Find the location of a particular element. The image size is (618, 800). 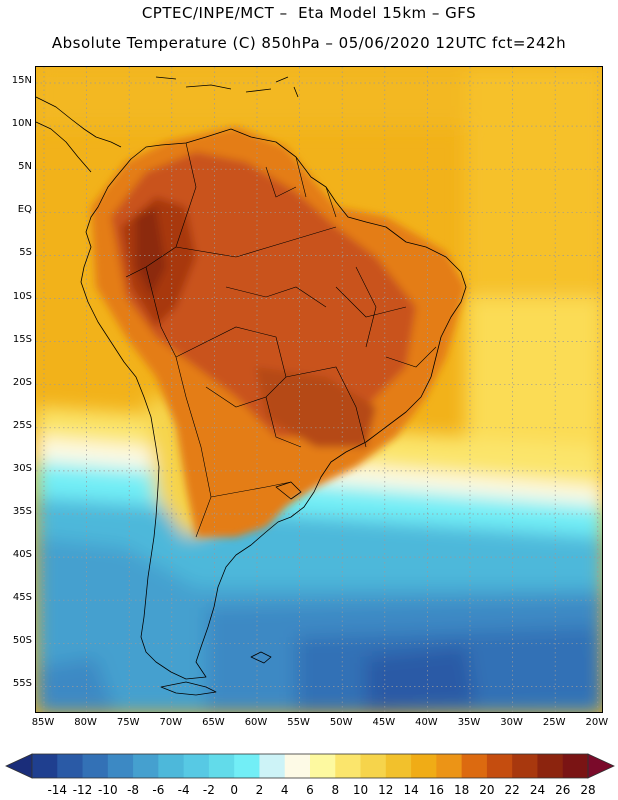

lon-tick-label: 35W is located at coordinates (469, 722).